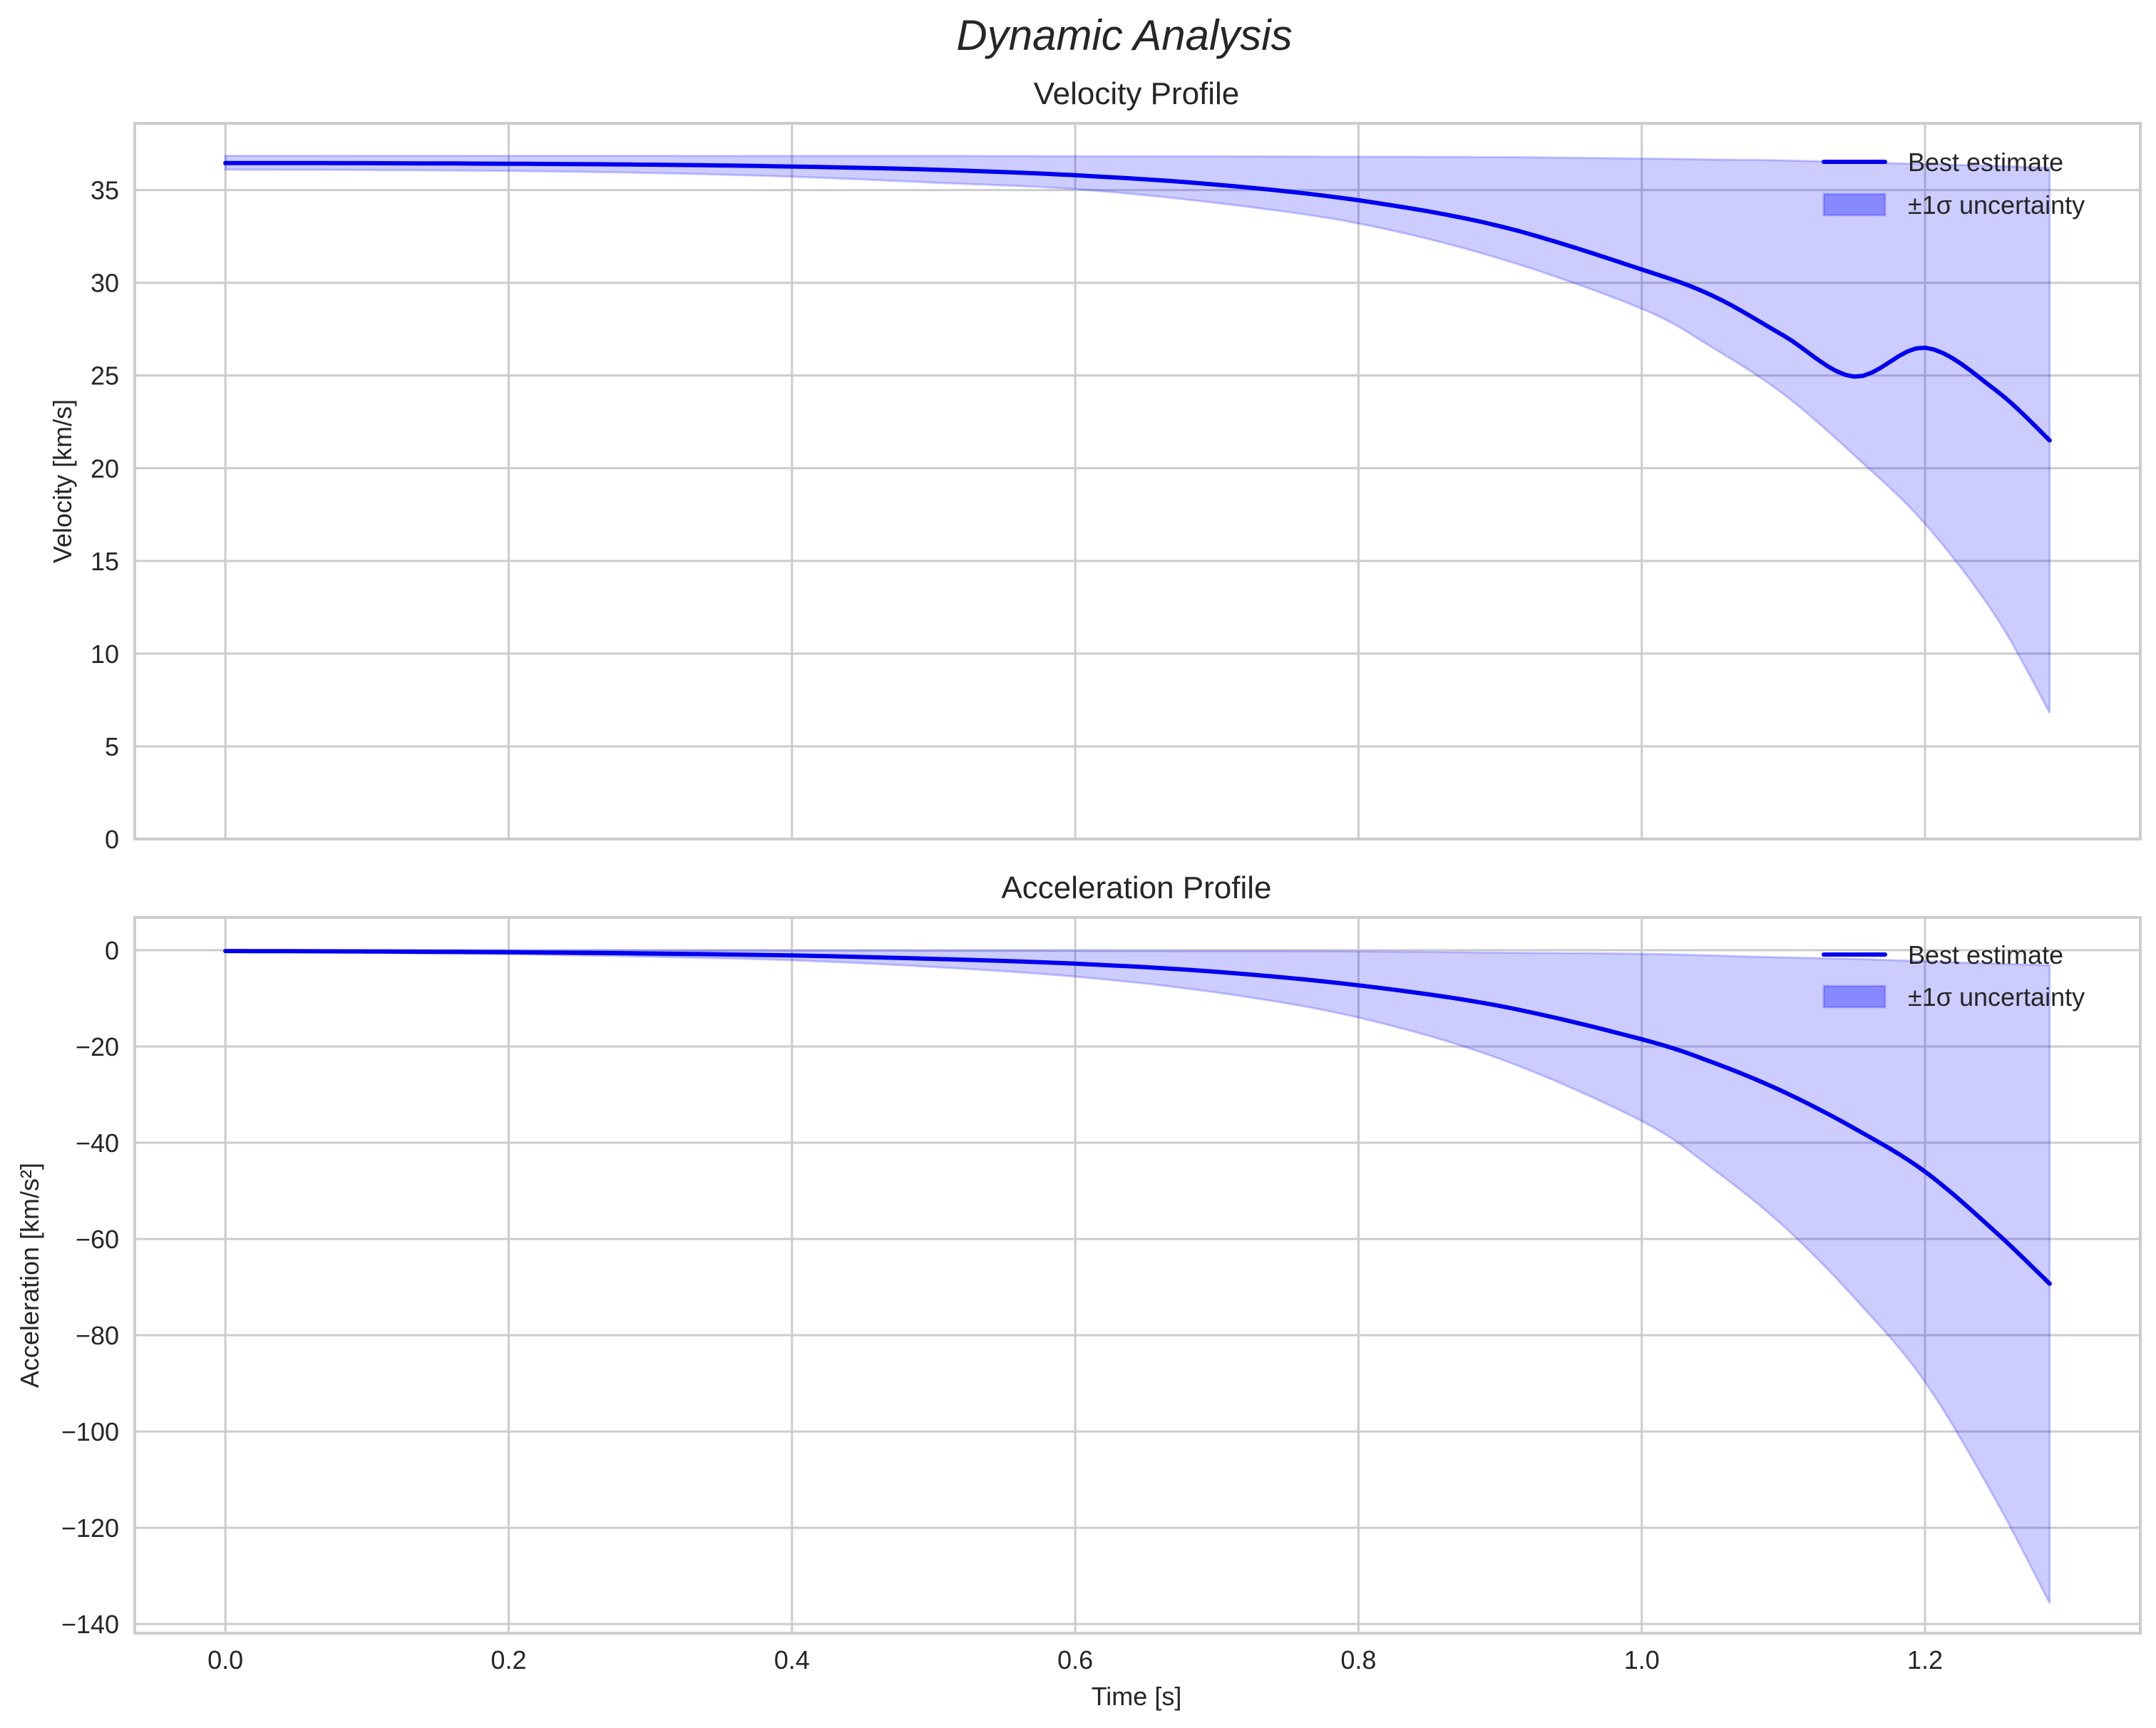 This screenshot has height=1728, width=2156. What do you see at coordinates (90, 1287) in the screenshot?
I see `acceleration-yticks: 0 −20 −40 −60 −80 −100 −120 −140` at bounding box center [90, 1287].